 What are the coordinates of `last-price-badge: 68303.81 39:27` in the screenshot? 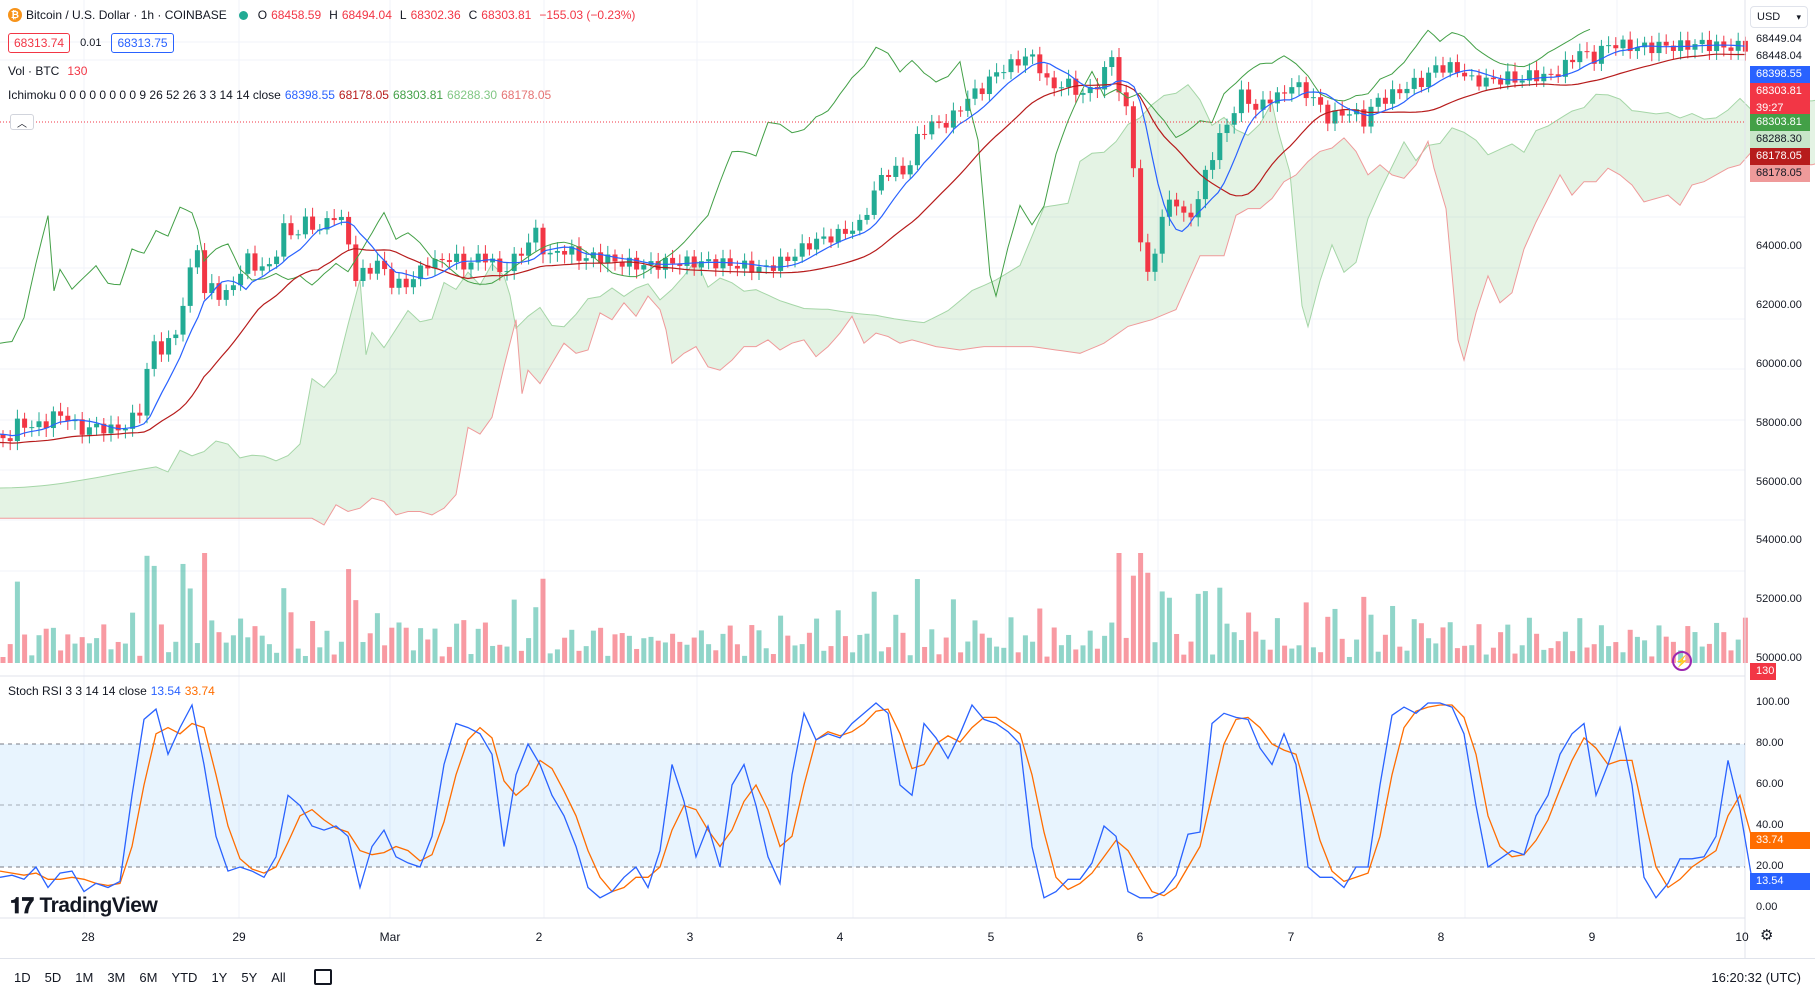 It's located at (1780, 100).